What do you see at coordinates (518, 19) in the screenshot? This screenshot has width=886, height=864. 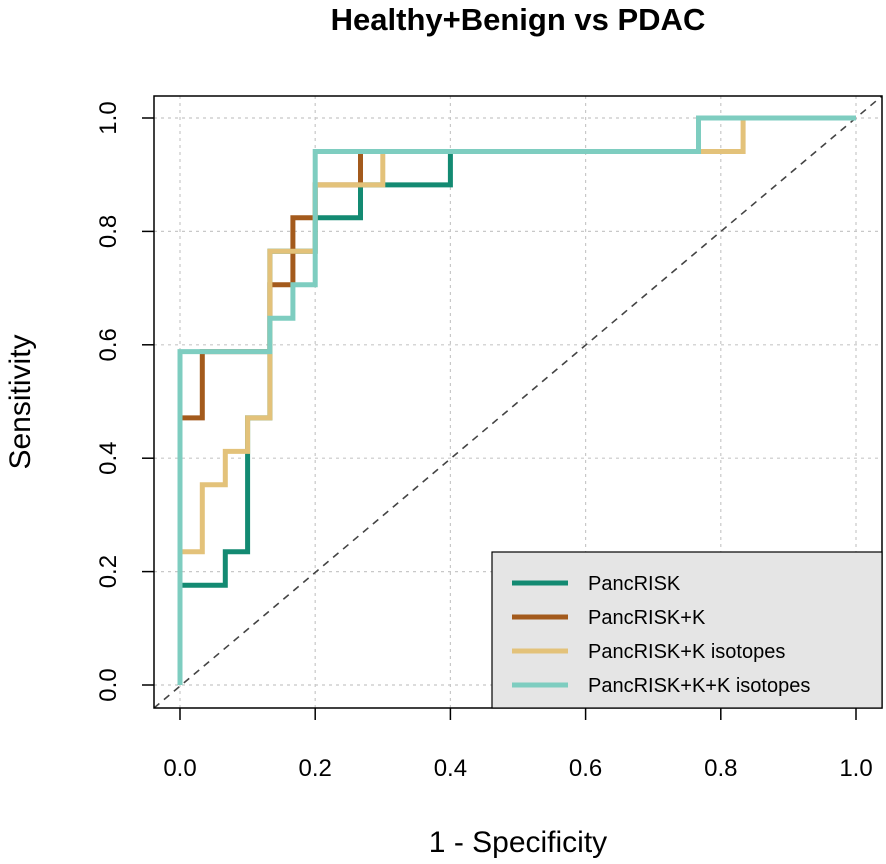 I see `chart-title: Healthy+Benign vs PDAC` at bounding box center [518, 19].